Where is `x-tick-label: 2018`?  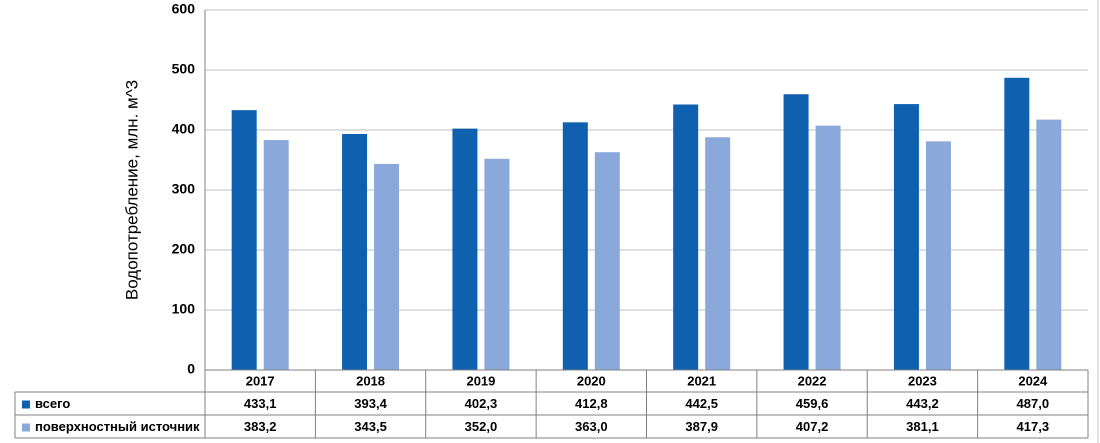
x-tick-label: 2018 is located at coordinates (370, 380).